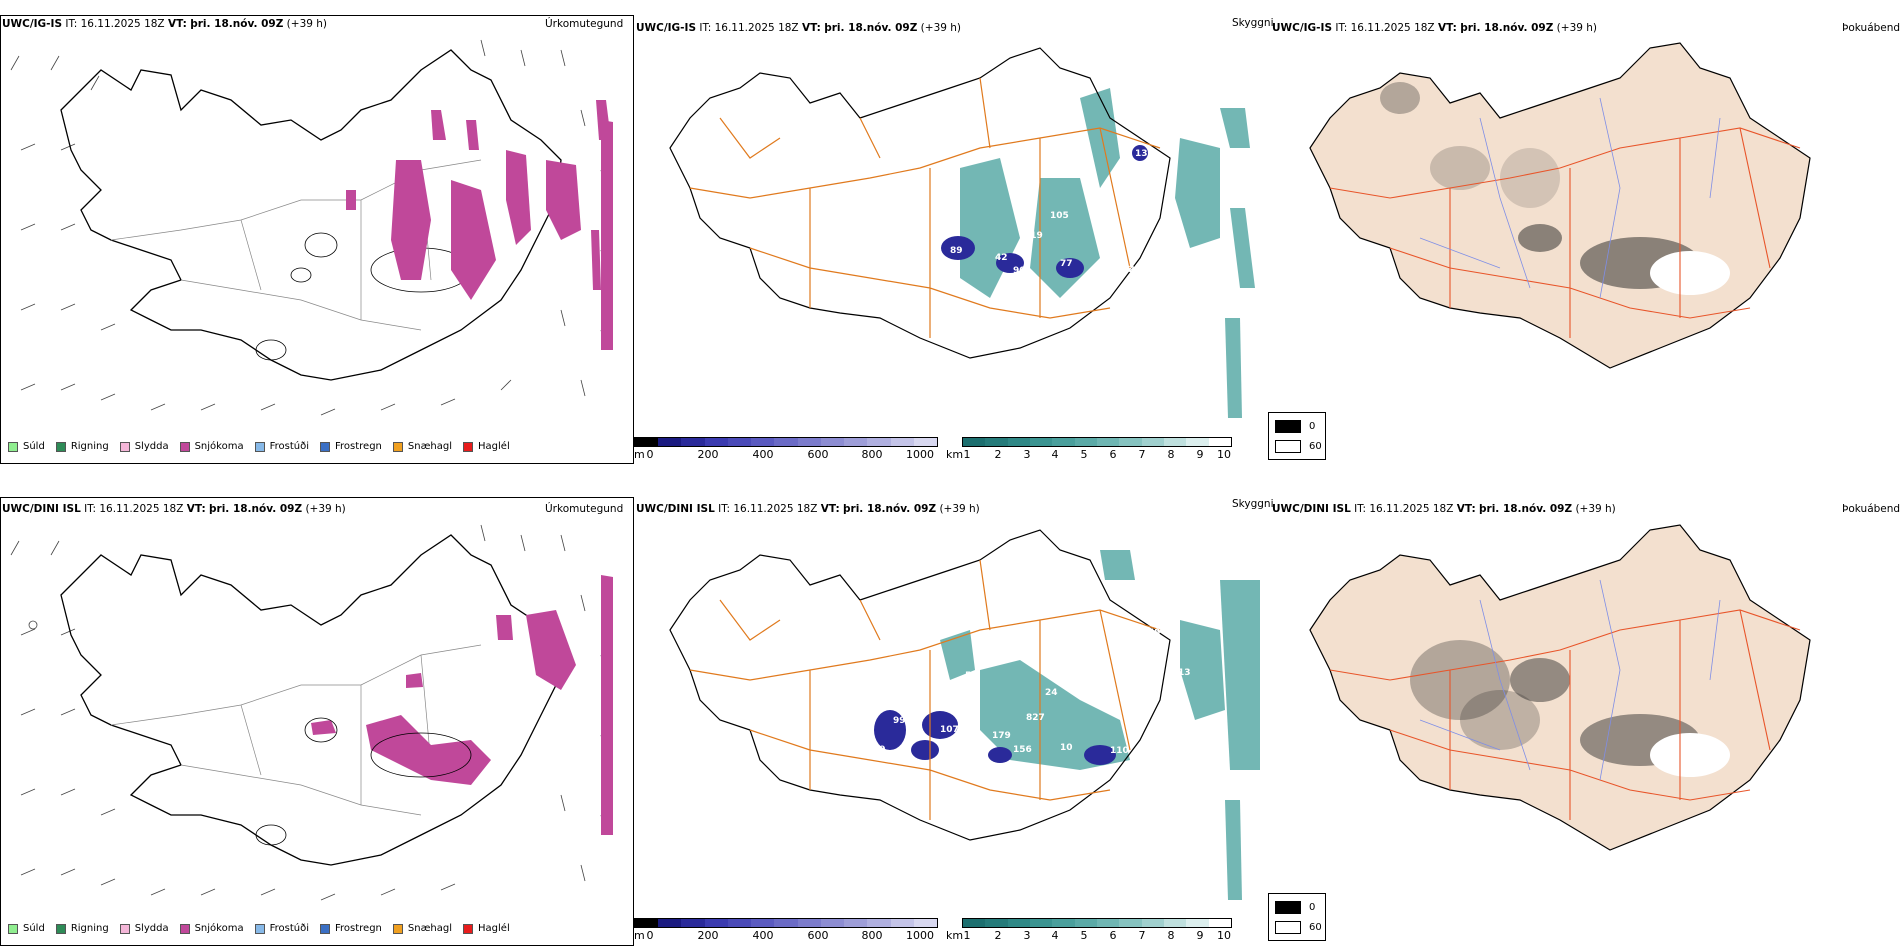 The image size is (1900, 950). I want to click on calm-marker, so click(33, 625).